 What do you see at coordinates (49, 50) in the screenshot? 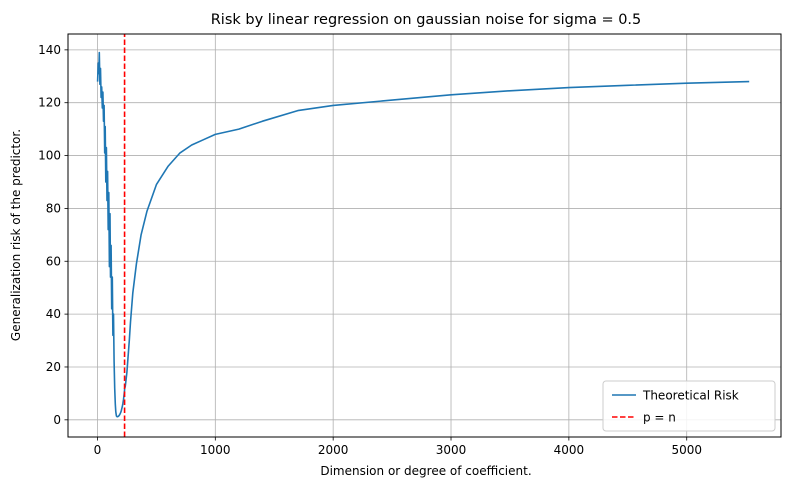
I see `y-tick-label: 140` at bounding box center [49, 50].